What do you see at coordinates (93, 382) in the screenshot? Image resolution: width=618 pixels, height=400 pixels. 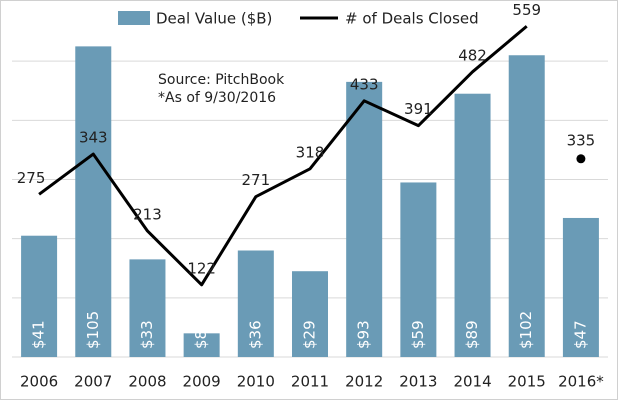 I see `x-tick-label: 2007` at bounding box center [93, 382].